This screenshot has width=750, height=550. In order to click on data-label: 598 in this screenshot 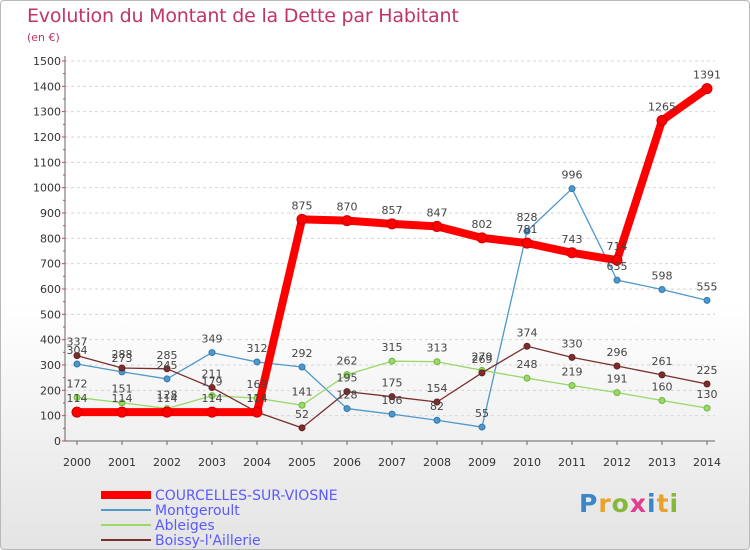, I will do `click(662, 276)`.